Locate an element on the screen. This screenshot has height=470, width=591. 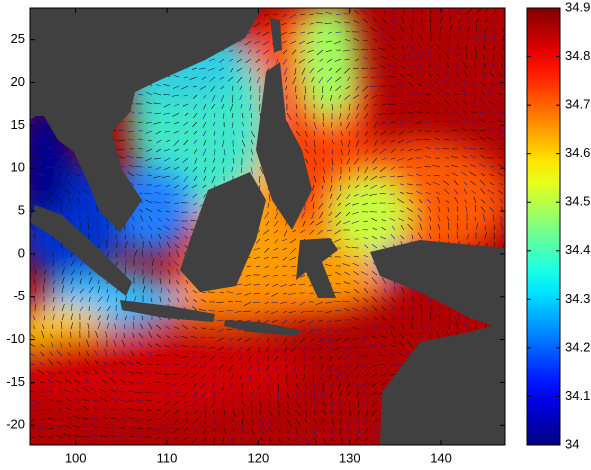
x-tick-label: 120 is located at coordinates (259, 457).